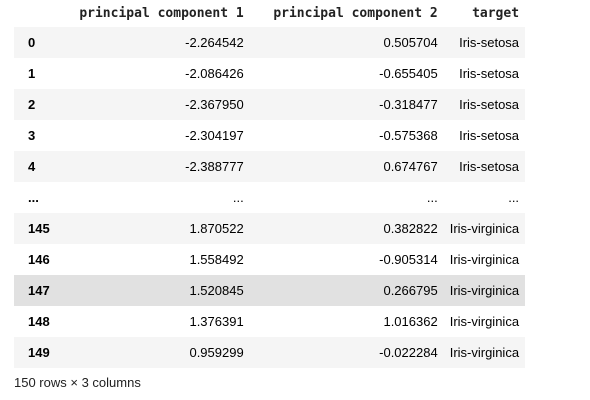 The width and height of the screenshot is (590, 400). What do you see at coordinates (496, 13) in the screenshot?
I see `column-header-target: target` at bounding box center [496, 13].